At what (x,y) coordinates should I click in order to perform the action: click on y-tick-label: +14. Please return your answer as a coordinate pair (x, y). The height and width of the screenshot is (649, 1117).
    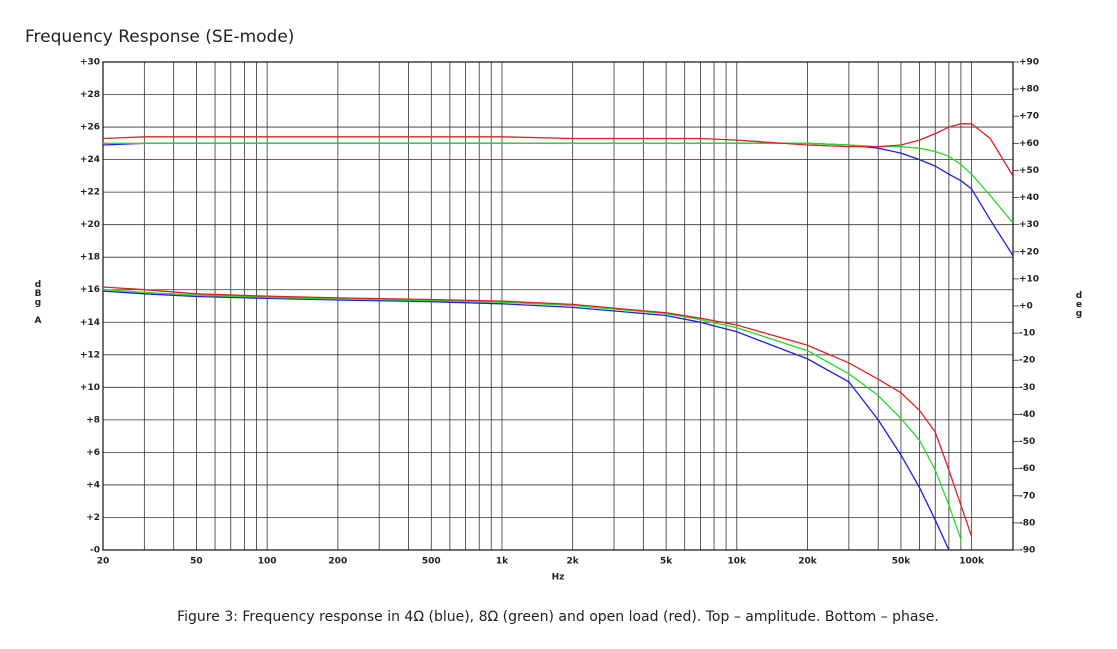
    Looking at the image, I should click on (90, 323).